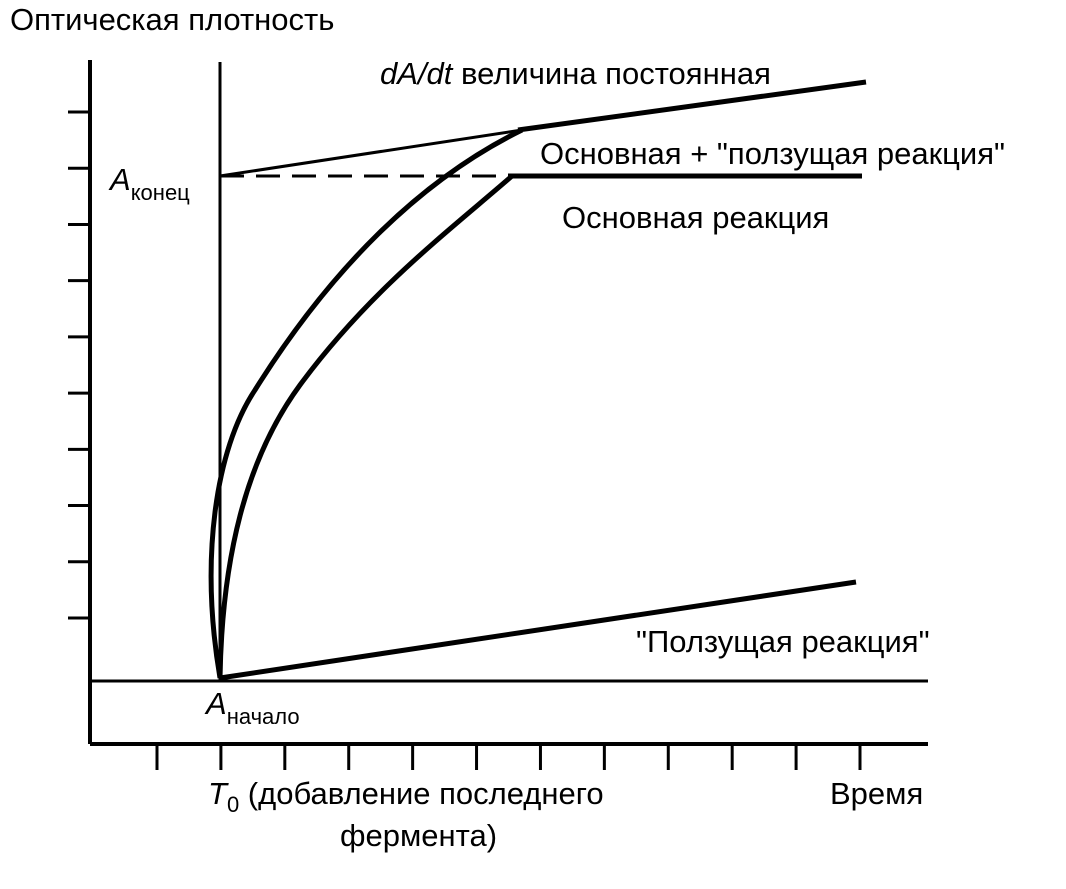 This screenshot has height=889, width=1066. Describe the element at coordinates (772, 153) in the screenshot. I see `combined-reaction-label: Основная + "ползущая реакция"` at that location.